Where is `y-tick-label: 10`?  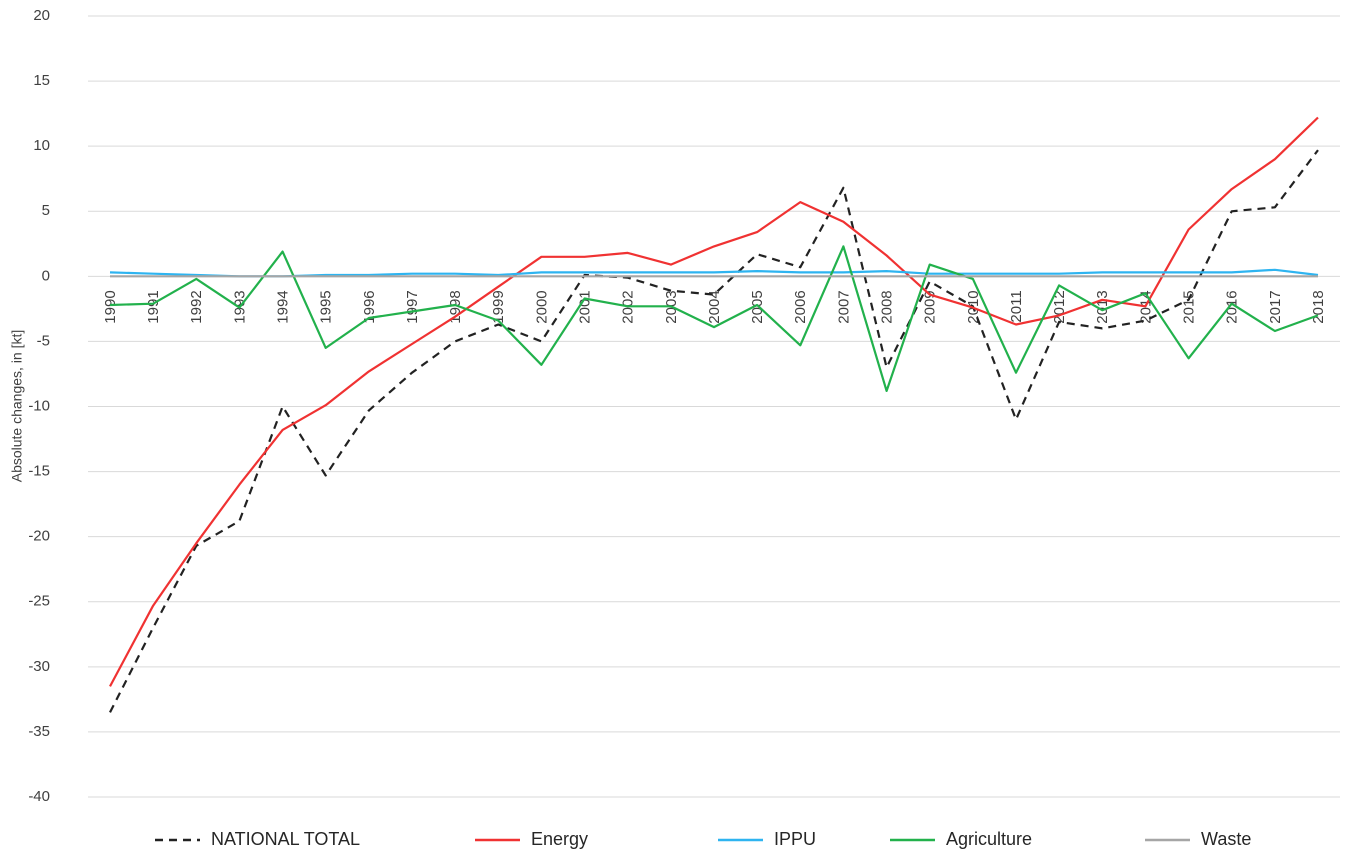 y-tick-label: 10 is located at coordinates (41, 145).